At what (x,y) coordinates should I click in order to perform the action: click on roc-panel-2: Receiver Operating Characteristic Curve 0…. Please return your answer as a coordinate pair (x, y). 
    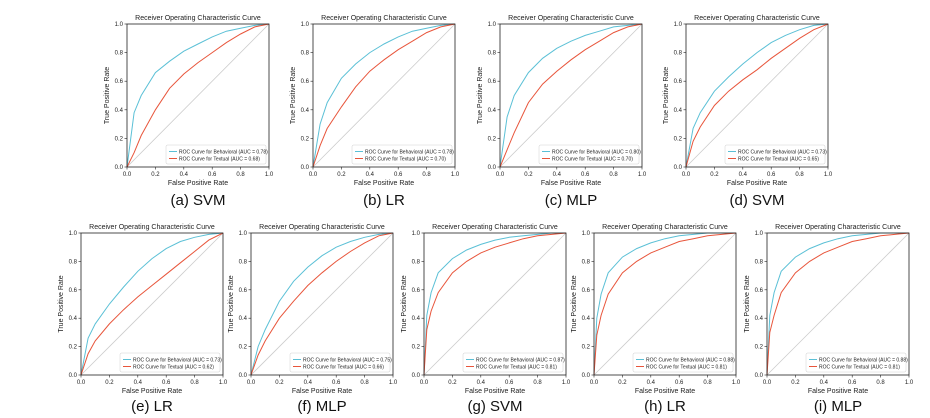
    Looking at the image, I should click on (375, 112).